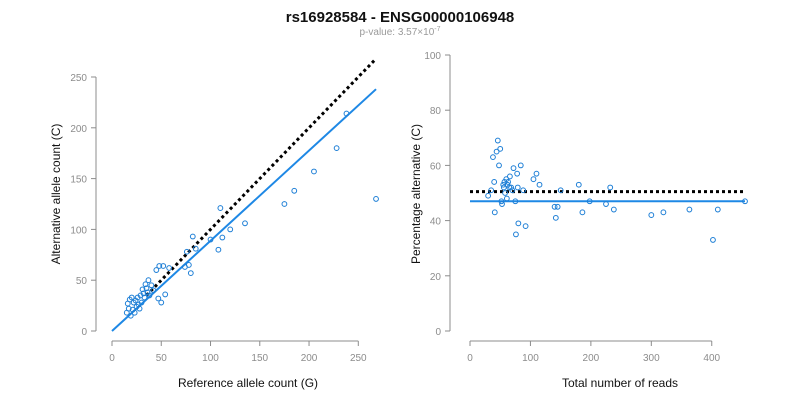 The image size is (800, 400). What do you see at coordinates (84, 332) in the screenshot?
I see `y-tick-label: 0` at bounding box center [84, 332].